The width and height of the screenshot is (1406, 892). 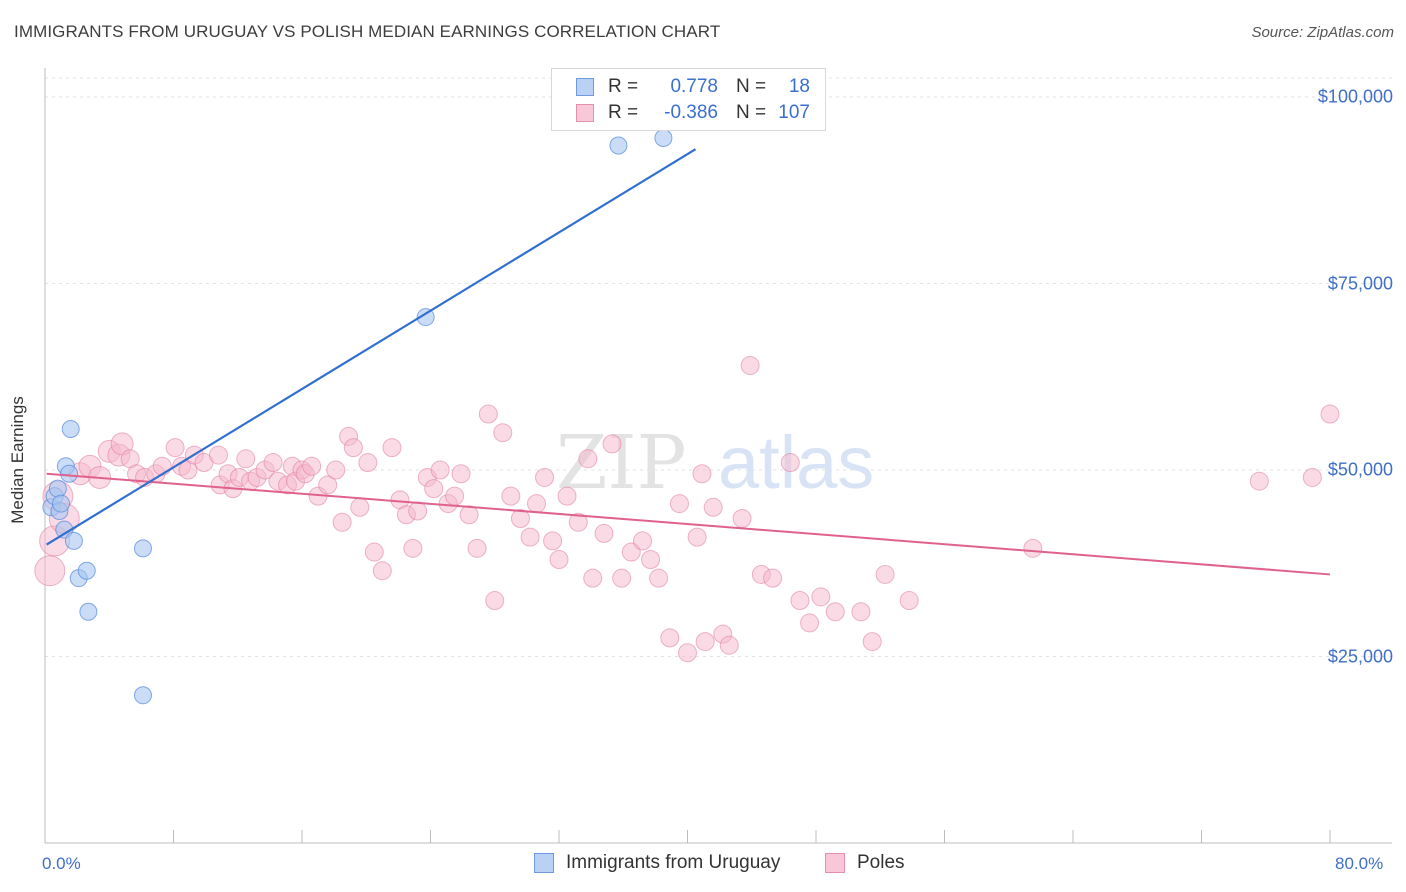 I want to click on x-tick-max: 80.0%, so click(x=1359, y=863).